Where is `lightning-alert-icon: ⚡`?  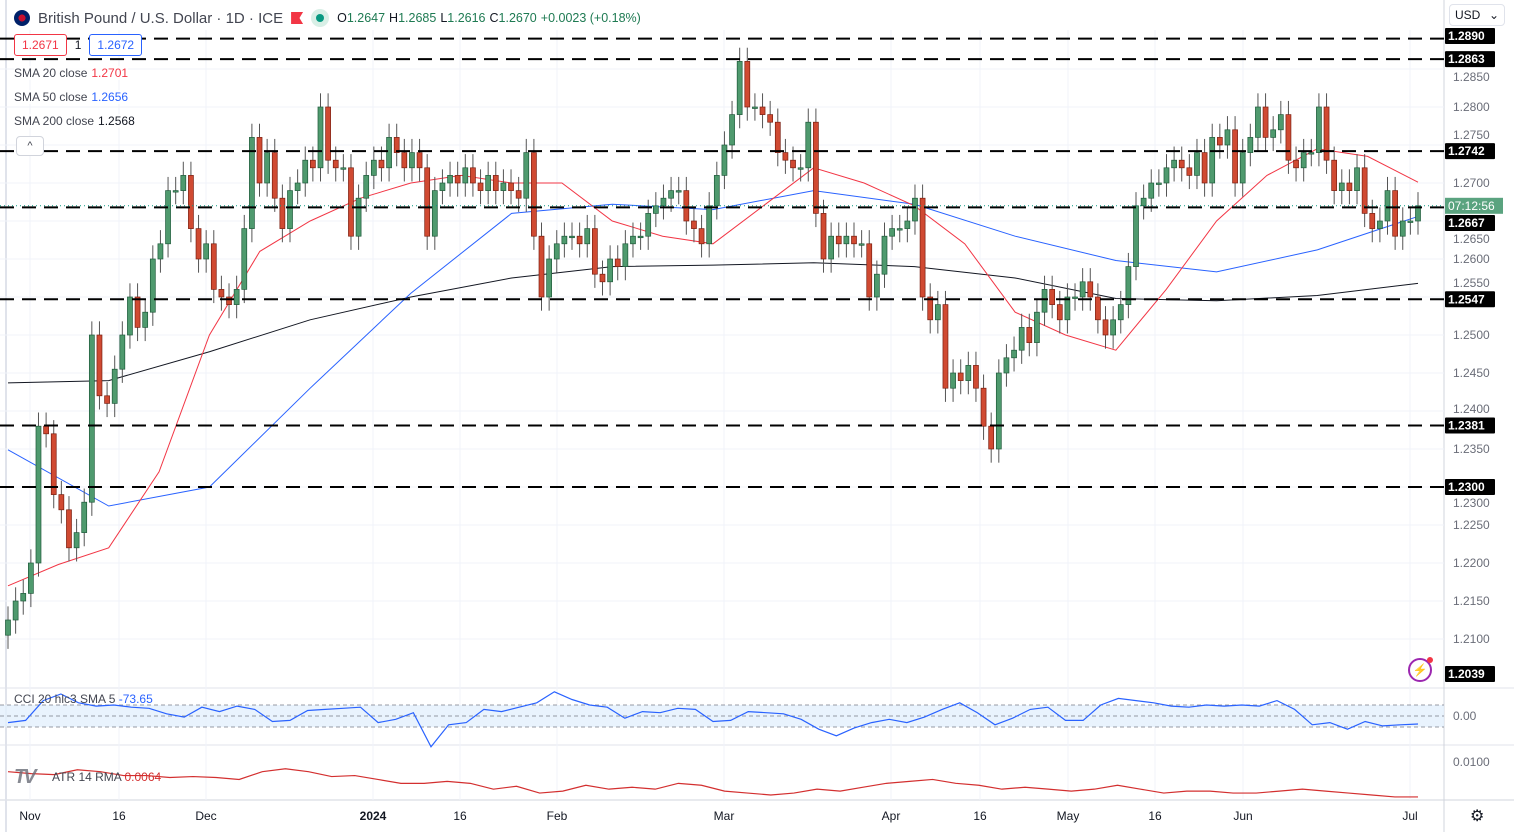
lightning-alert-icon: ⚡ is located at coordinates (1420, 669).